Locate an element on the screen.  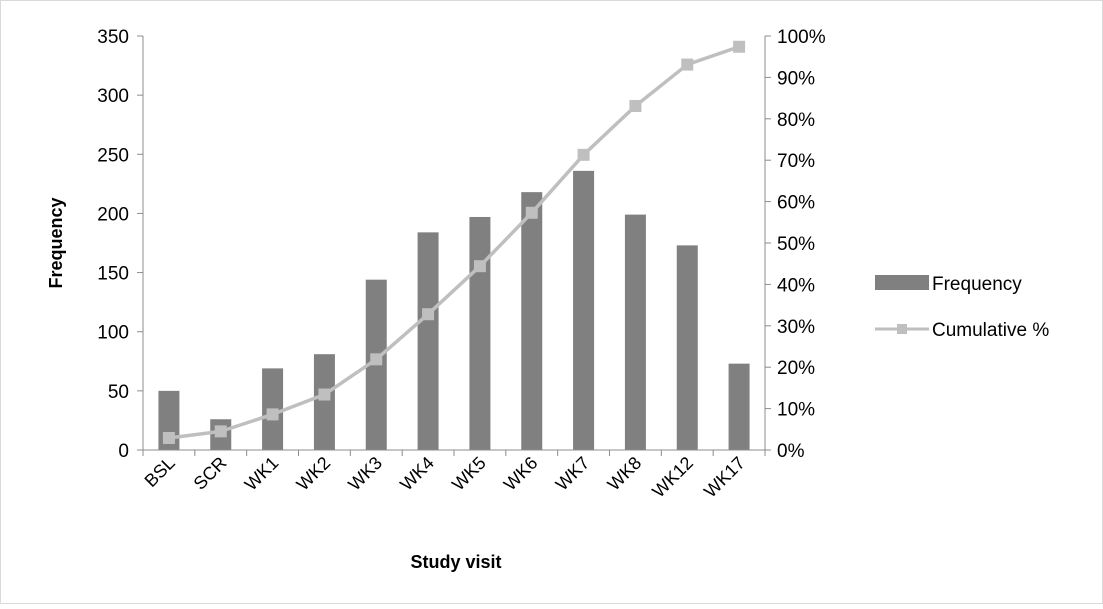
cumulative-point-wk5 is located at coordinates (479, 266).